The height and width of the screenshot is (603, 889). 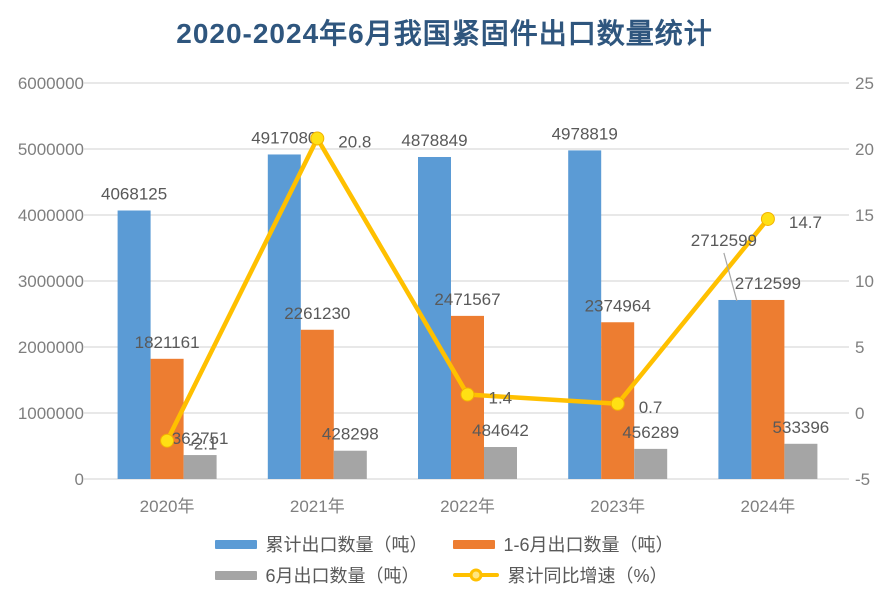 What do you see at coordinates (650, 432) in the screenshot?
I see `bar-data-label: 456289` at bounding box center [650, 432].